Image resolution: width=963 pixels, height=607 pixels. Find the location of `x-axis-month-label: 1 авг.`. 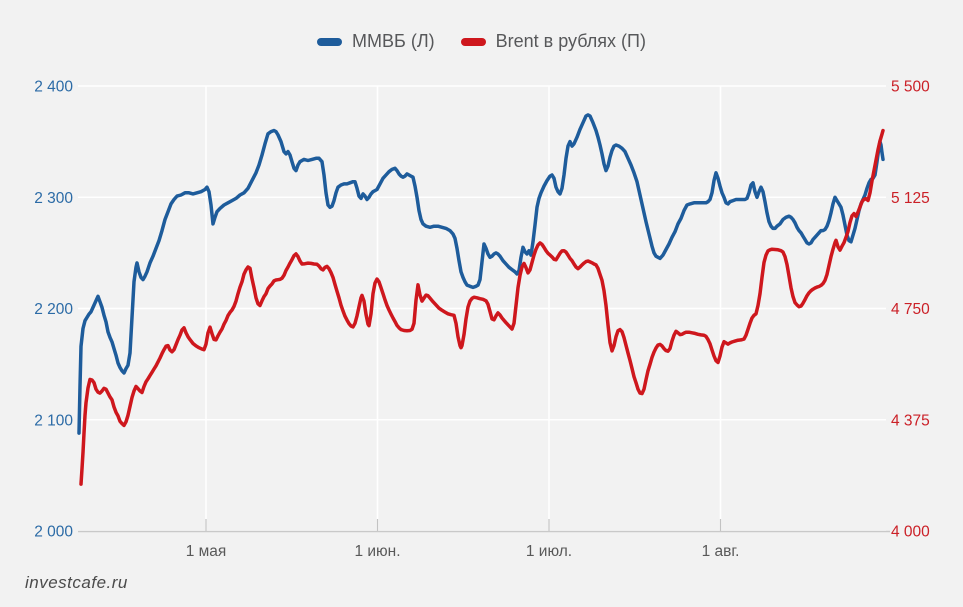

x-axis-month-label: 1 авг. is located at coordinates (721, 551).